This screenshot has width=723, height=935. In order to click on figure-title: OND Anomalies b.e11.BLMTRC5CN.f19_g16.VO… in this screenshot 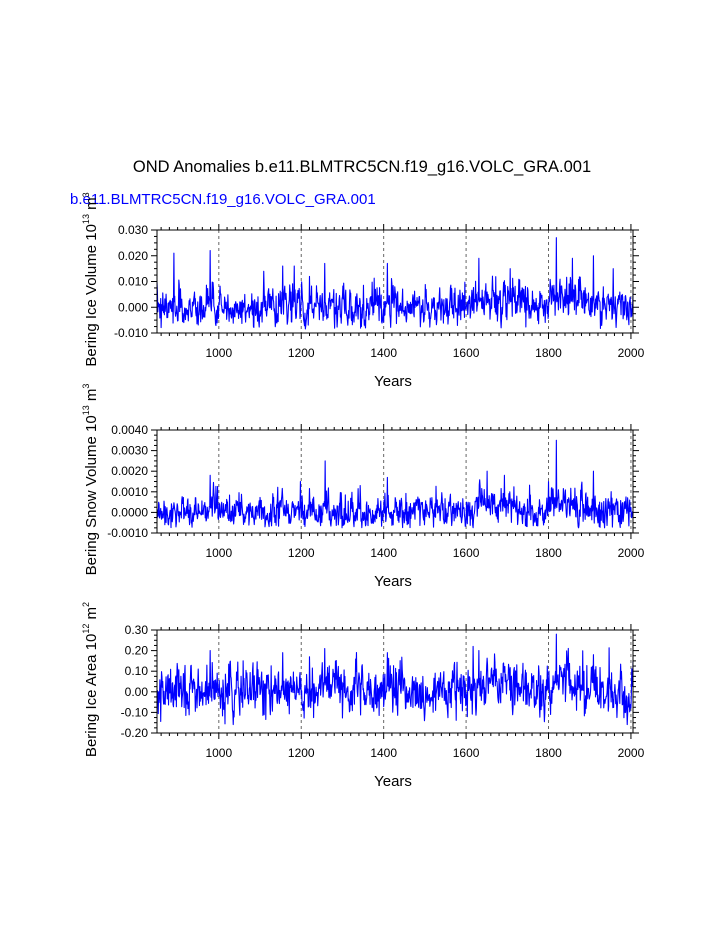, I will do `click(362, 167)`.